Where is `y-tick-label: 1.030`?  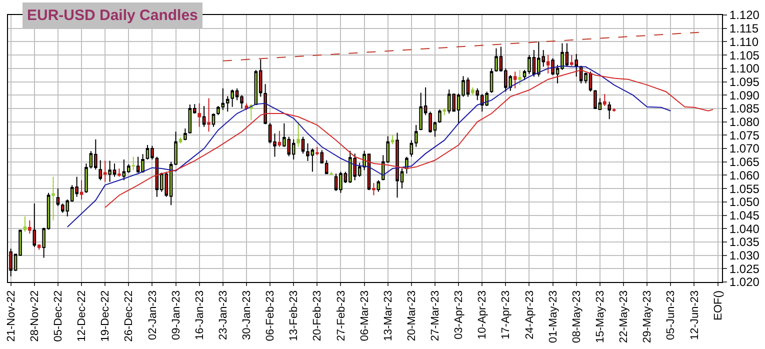
y-tick-label: 1.030 is located at coordinates (744, 255).